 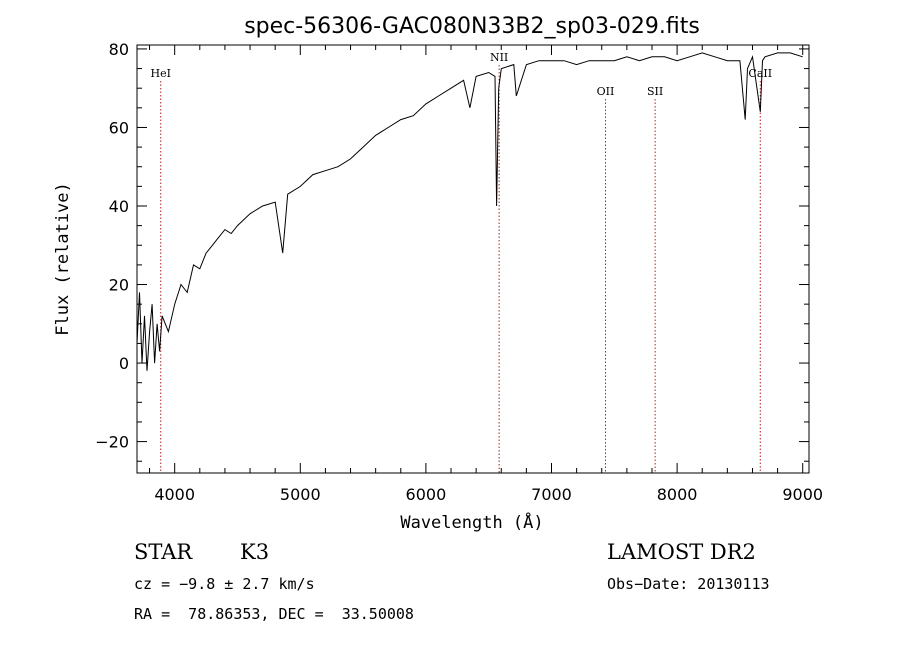 What do you see at coordinates (472, 26) in the screenshot?
I see `chart-title: spec-56306-GAC080N33B2_sp03-029.fits` at bounding box center [472, 26].